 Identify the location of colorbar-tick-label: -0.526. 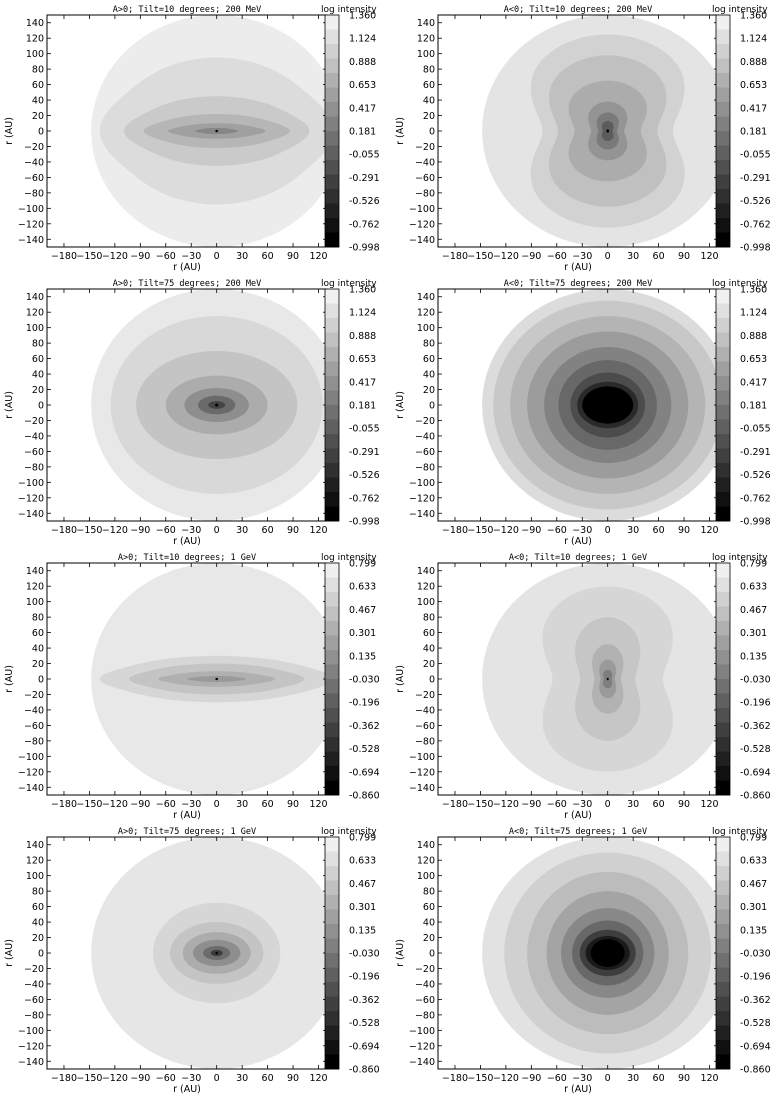
(364, 475).